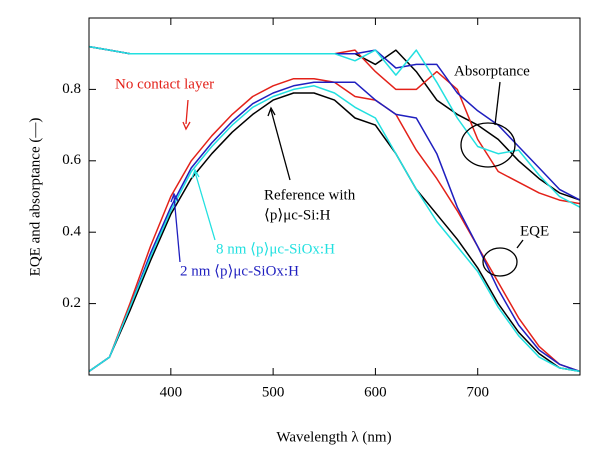 The height and width of the screenshot is (457, 600). Describe the element at coordinates (275, 249) in the screenshot. I see `annotation: 8 nm ⟨p⟩μc-SiOx:H` at that location.